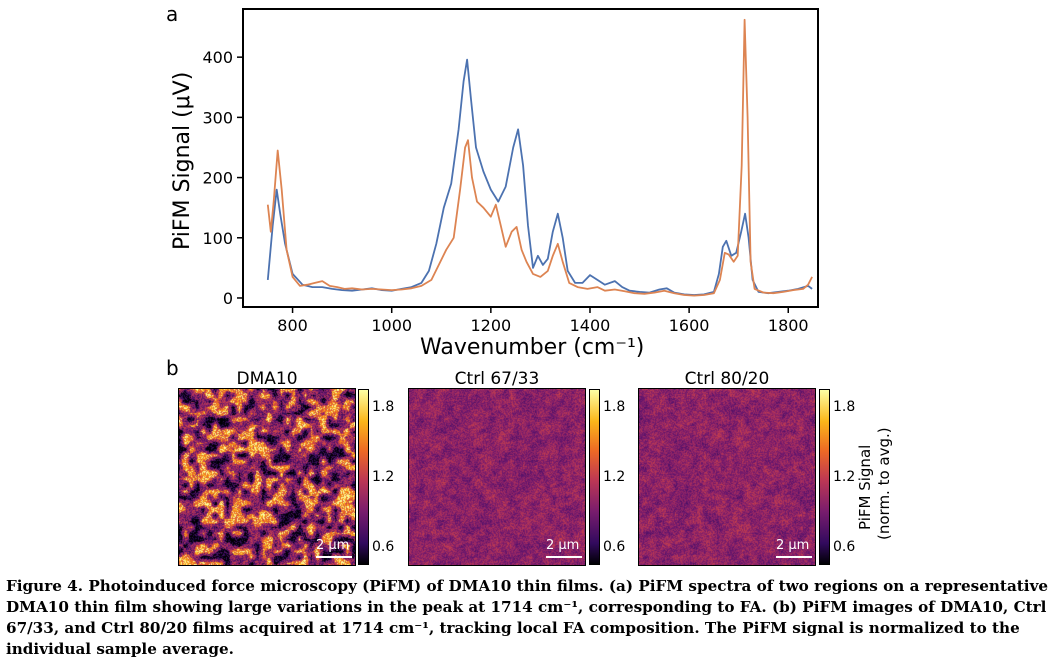  I want to click on pifm-map-ctrl6733, so click(497, 477).